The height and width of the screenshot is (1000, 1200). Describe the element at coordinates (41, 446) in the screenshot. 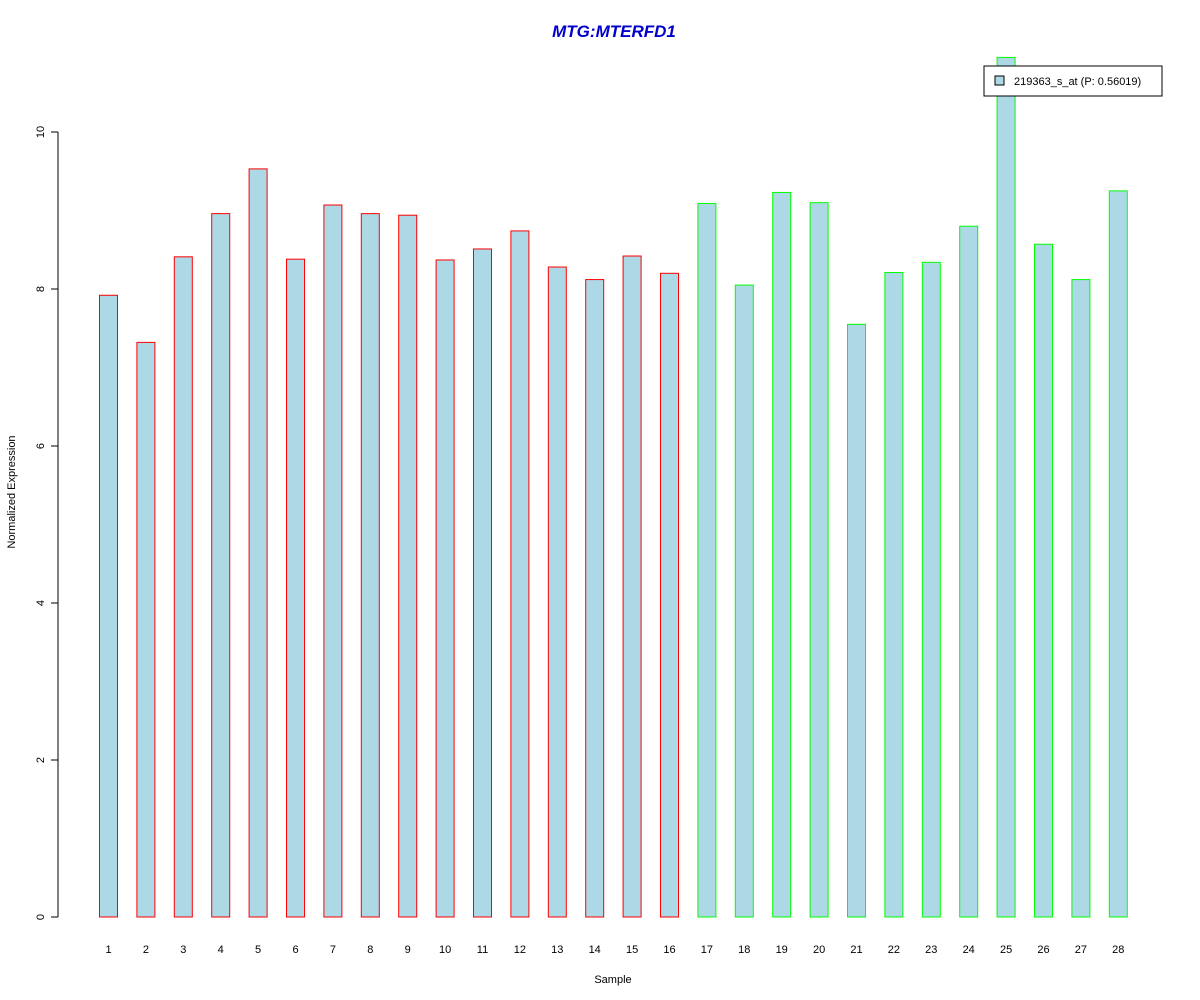

I see `y-tick-label: 6` at that location.